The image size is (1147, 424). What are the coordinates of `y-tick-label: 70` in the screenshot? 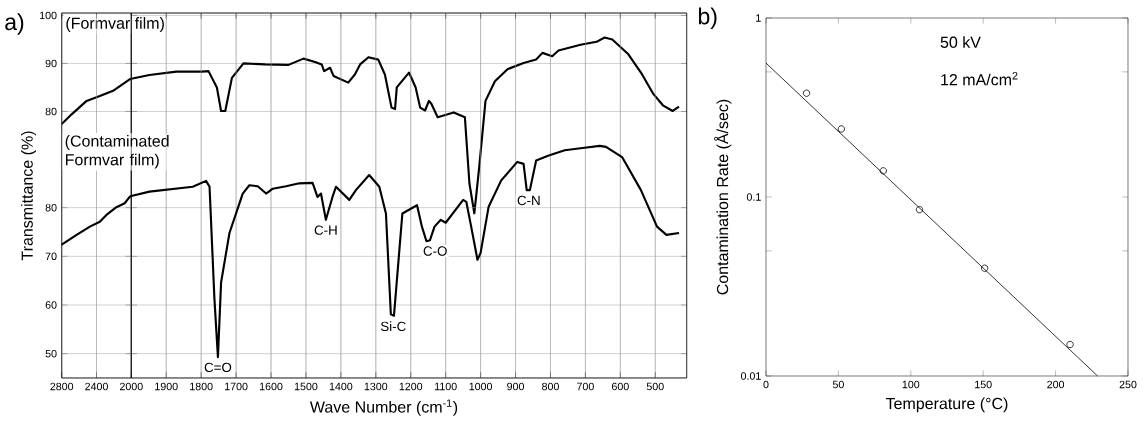 It's located at (51, 256).